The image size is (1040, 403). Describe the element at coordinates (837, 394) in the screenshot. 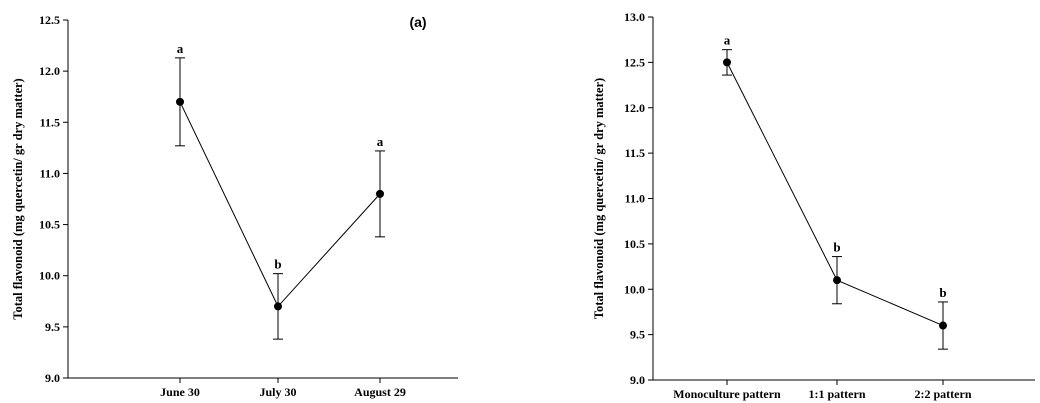

I see `chart-b-x-tick-label: 1:1 pattern` at that location.